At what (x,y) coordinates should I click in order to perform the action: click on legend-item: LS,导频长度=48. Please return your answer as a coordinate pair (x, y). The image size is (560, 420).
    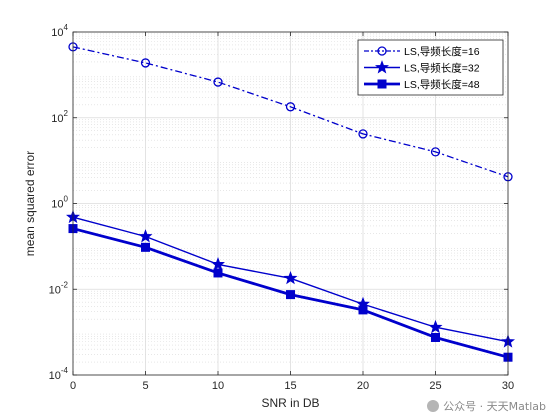
    Looking at the image, I should click on (422, 84).